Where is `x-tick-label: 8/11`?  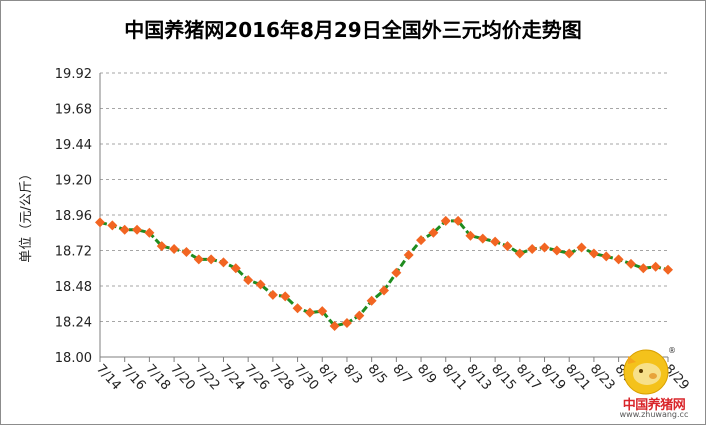
x-tick-label: 8/11 is located at coordinates (454, 378).